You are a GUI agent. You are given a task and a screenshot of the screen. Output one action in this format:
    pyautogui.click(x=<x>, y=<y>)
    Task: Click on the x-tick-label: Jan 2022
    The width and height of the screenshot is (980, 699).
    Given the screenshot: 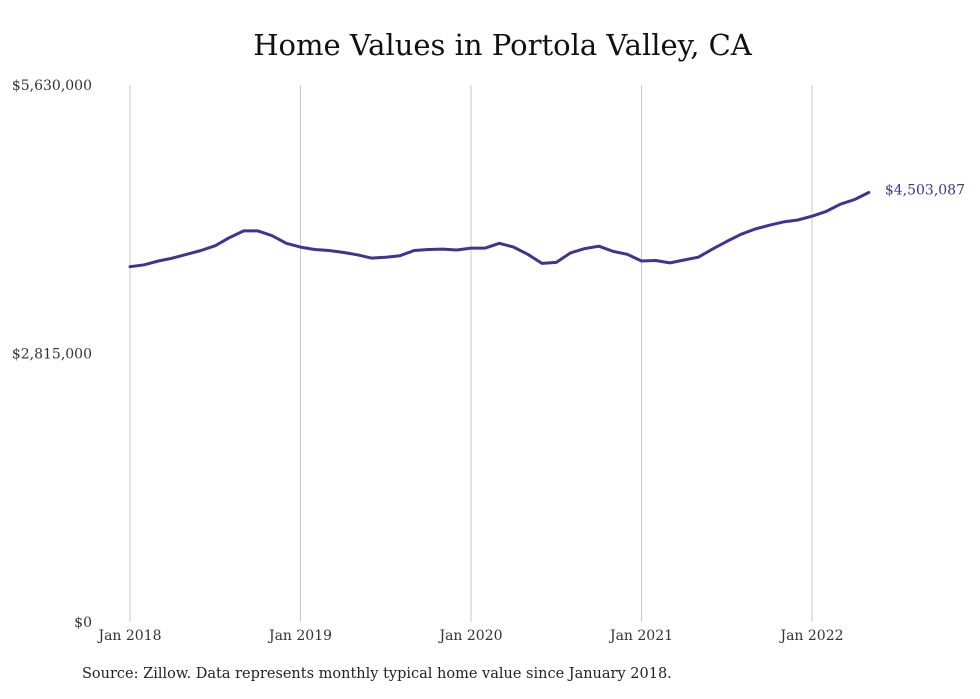 What is the action you would take?
    pyautogui.click(x=810, y=636)
    